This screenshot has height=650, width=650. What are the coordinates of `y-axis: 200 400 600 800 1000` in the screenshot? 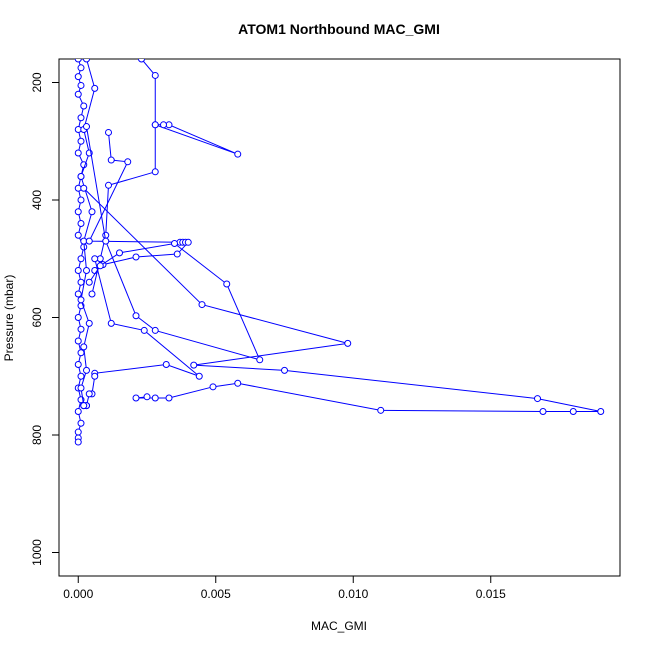 It's located at (44, 319).